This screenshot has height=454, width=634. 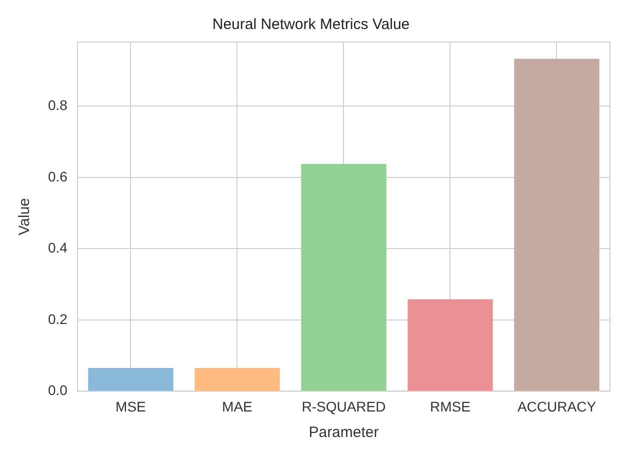 What do you see at coordinates (58, 318) in the screenshot?
I see `y-tick-label: 0.2` at bounding box center [58, 318].